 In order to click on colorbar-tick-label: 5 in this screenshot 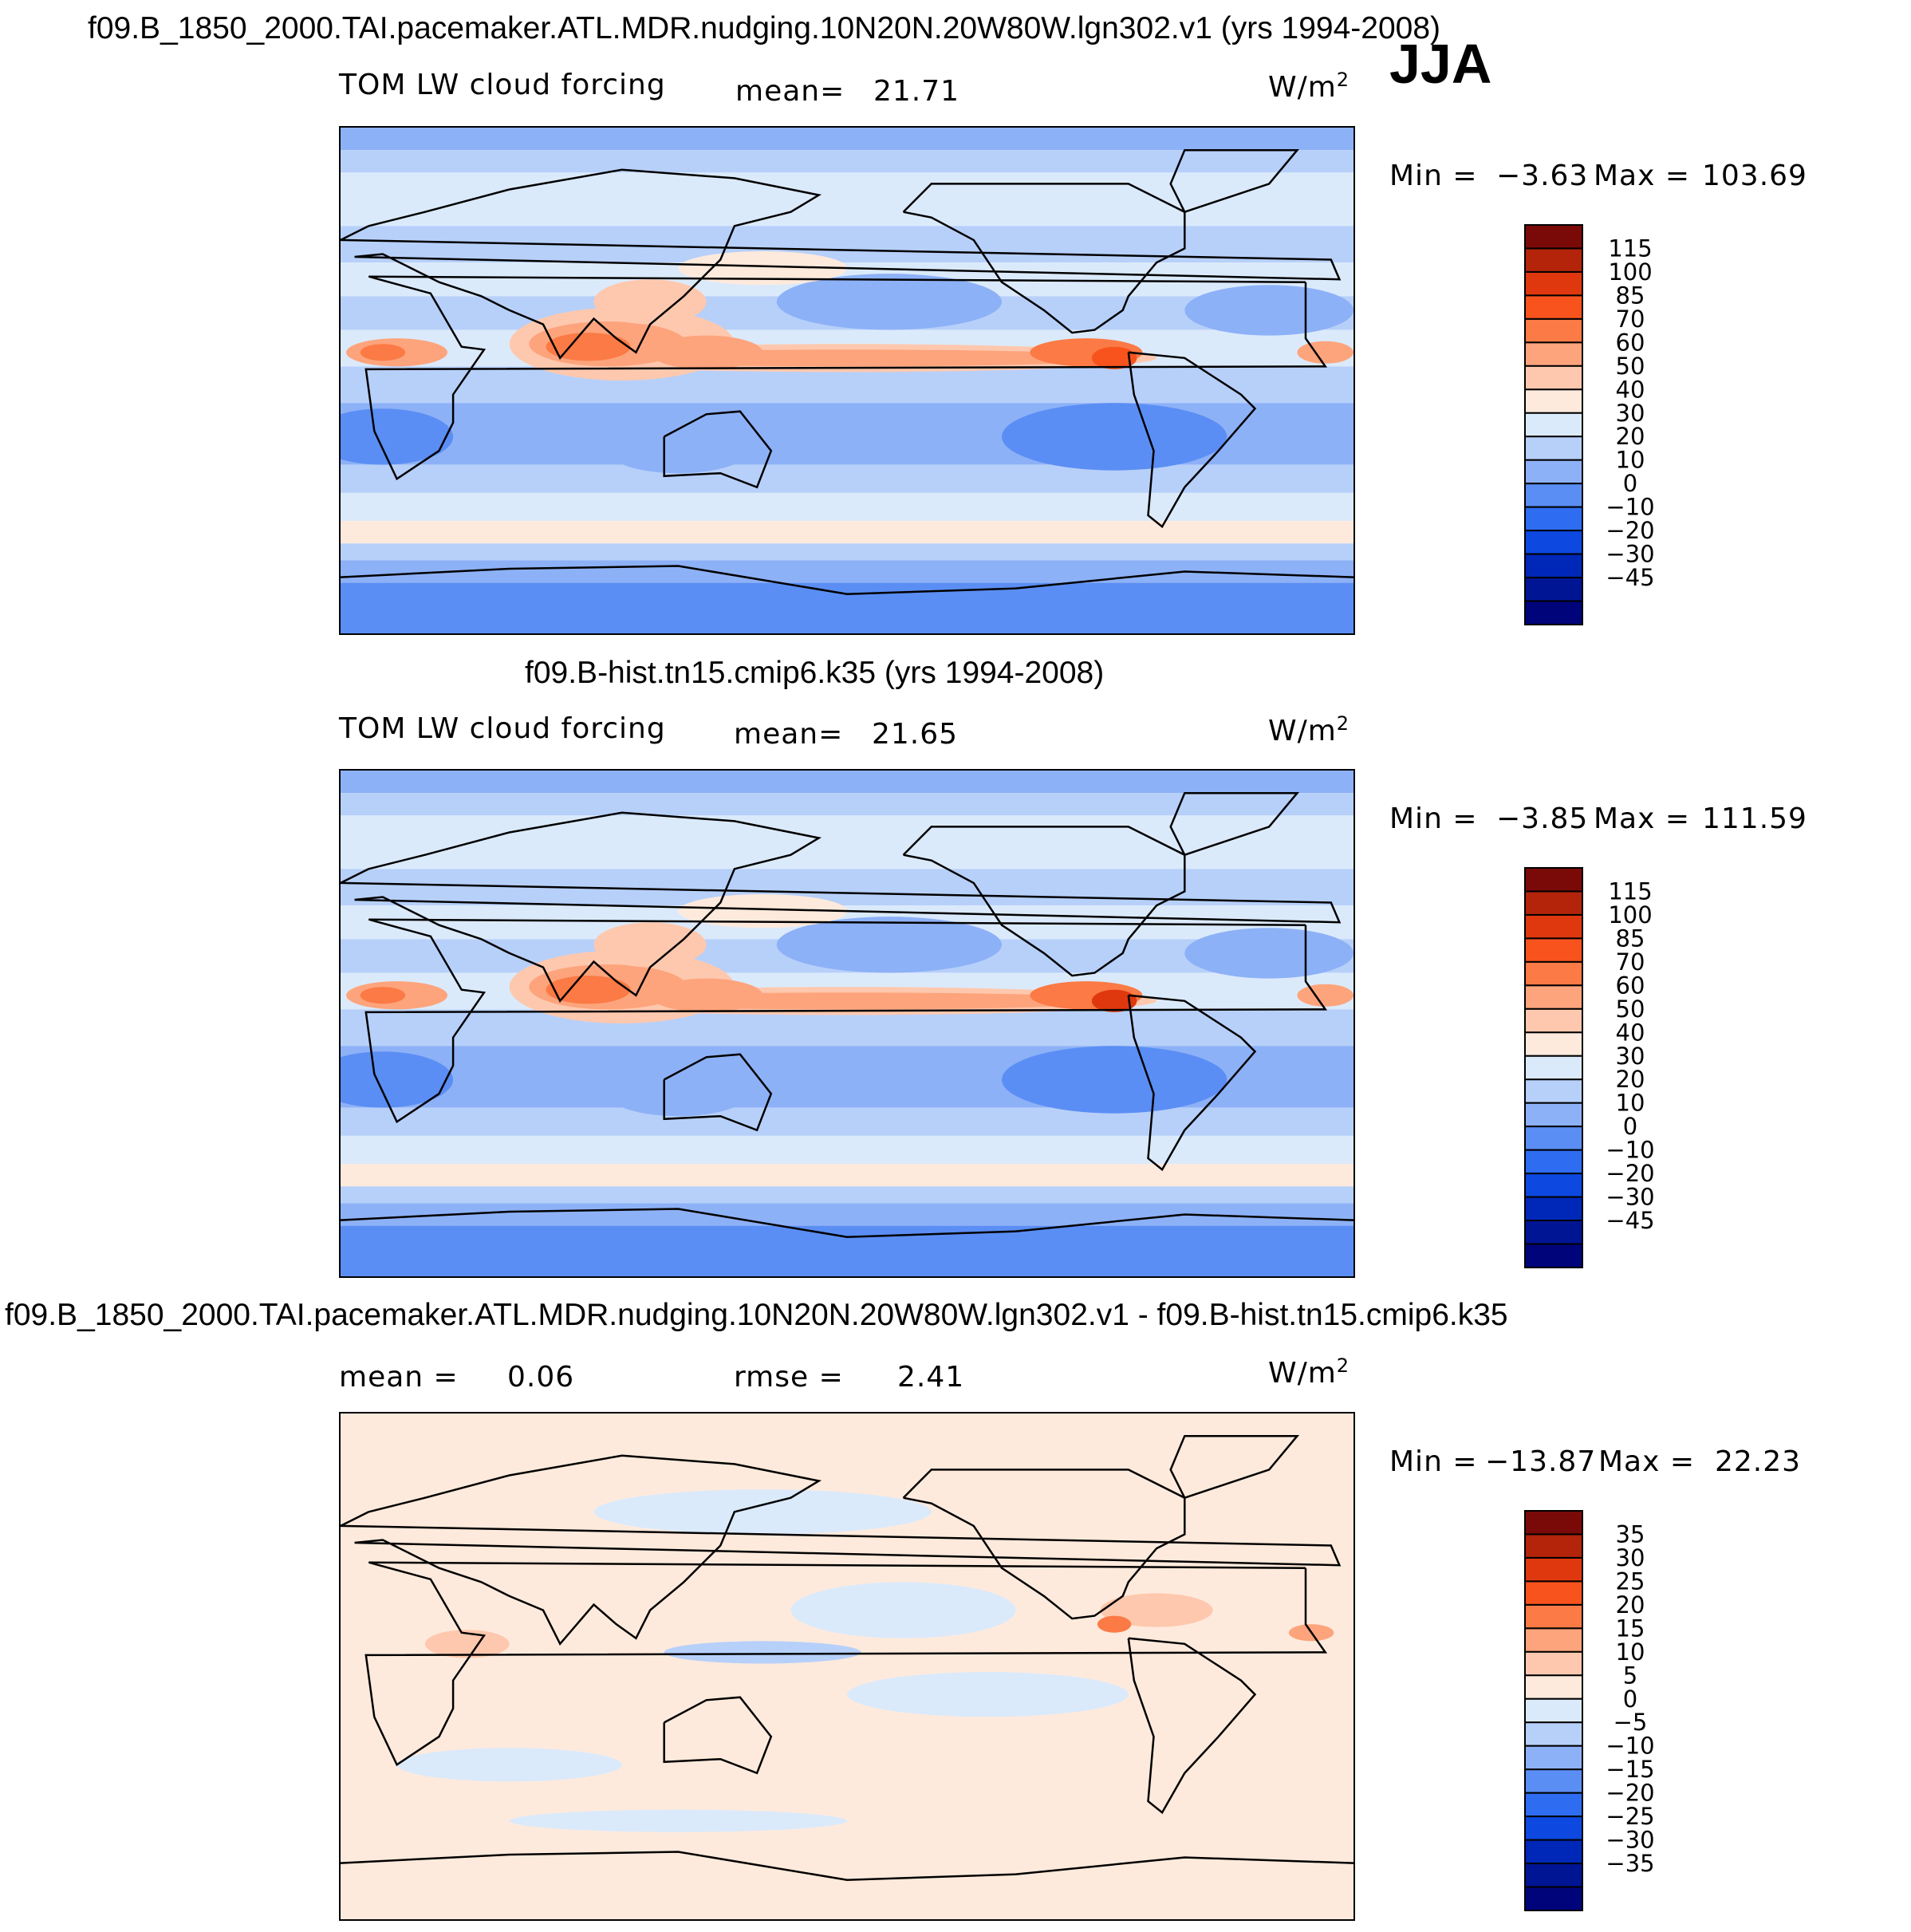, I will do `click(1630, 1675)`.